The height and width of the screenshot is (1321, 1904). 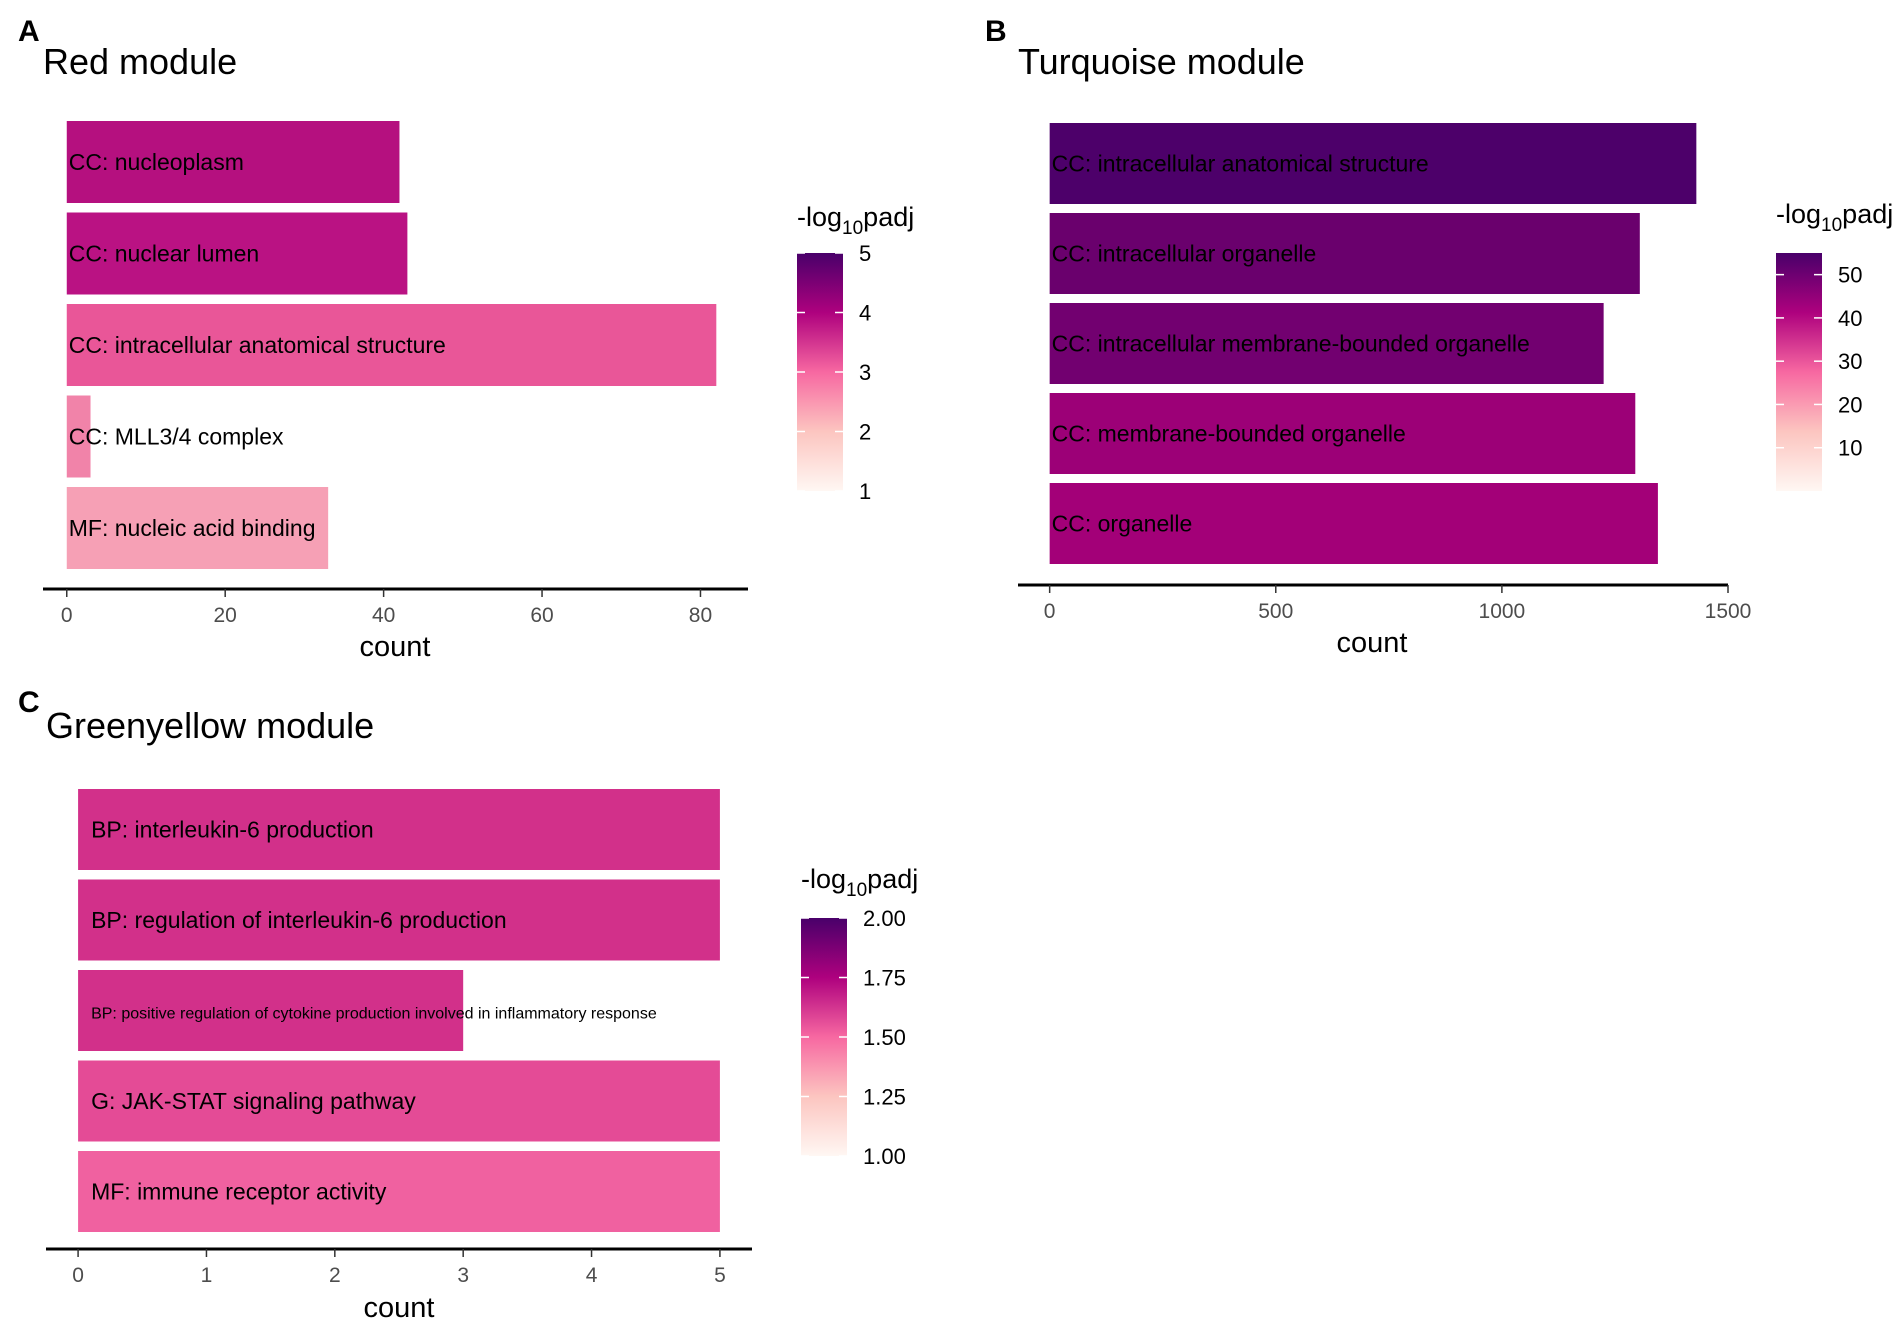 I want to click on panel-letter: C, so click(x=29, y=702).